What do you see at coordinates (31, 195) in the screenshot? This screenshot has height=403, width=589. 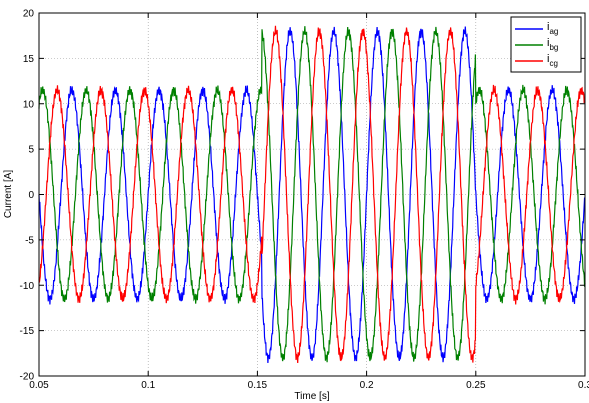 I see `y-tick-label: 0` at bounding box center [31, 195].